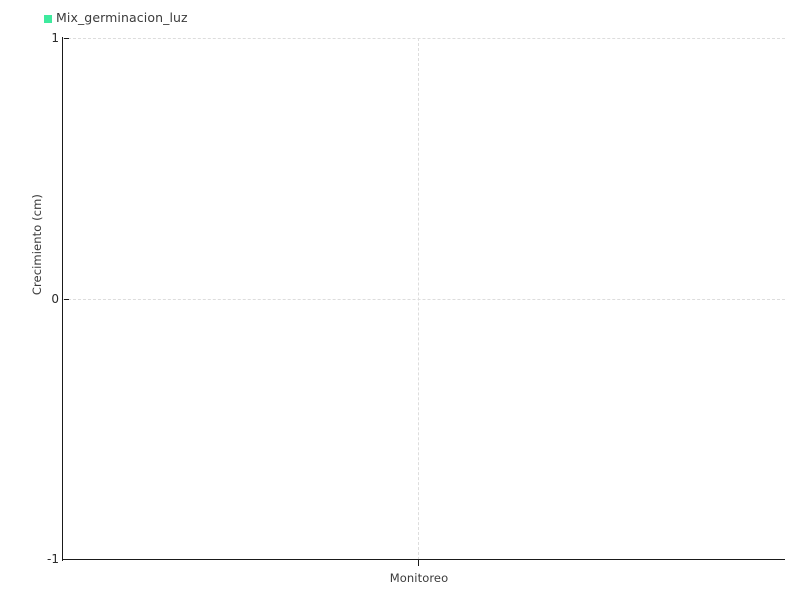 This screenshot has width=800, height=600. Describe the element at coordinates (48, 18) in the screenshot. I see `legend-color-swatch-icon` at that location.